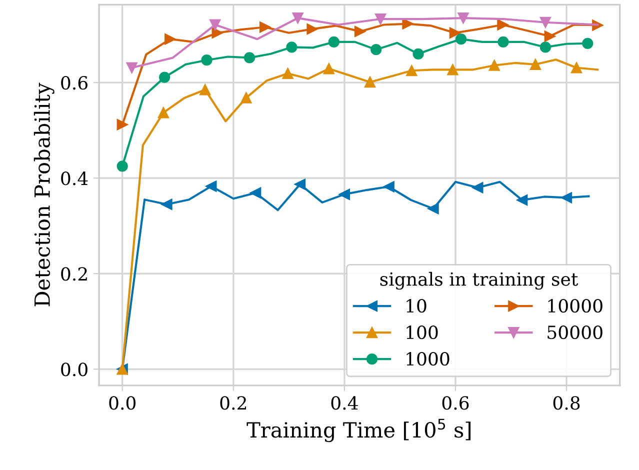  I want to click on legend-label: 100, so click(422, 332).